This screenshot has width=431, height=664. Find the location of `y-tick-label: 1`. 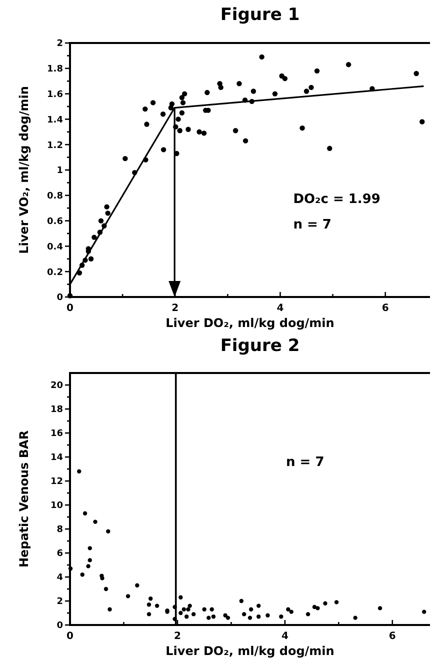

y-tick-label: 1 is located at coordinates (59, 171).